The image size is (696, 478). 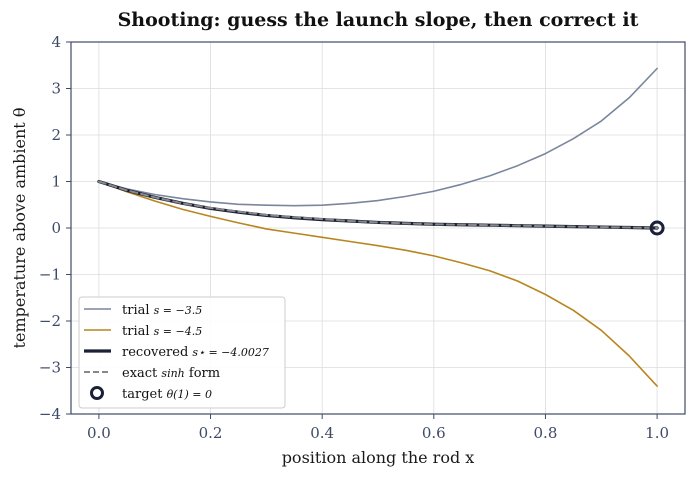 What do you see at coordinates (56, 42) in the screenshot?
I see `y-tick-label: 4` at bounding box center [56, 42].